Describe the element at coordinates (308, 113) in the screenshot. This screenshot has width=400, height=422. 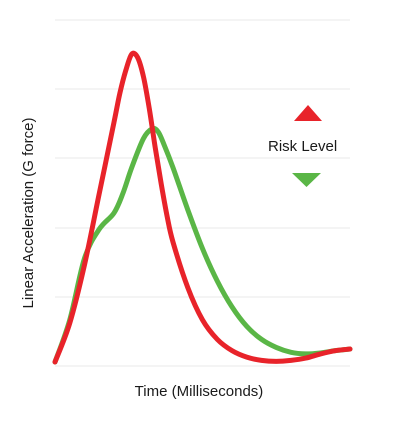
I see `triangle-up-icon` at that location.